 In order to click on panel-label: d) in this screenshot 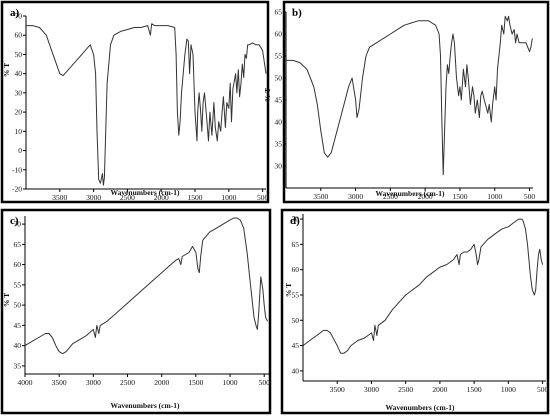, I will do `click(295, 221)`.